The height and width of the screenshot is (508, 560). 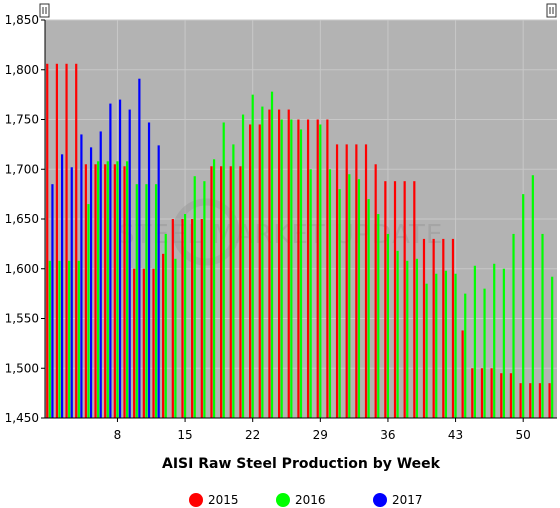 What do you see at coordinates (551, 10) in the screenshot?
I see `x-scroll-handle-right` at bounding box center [551, 10].